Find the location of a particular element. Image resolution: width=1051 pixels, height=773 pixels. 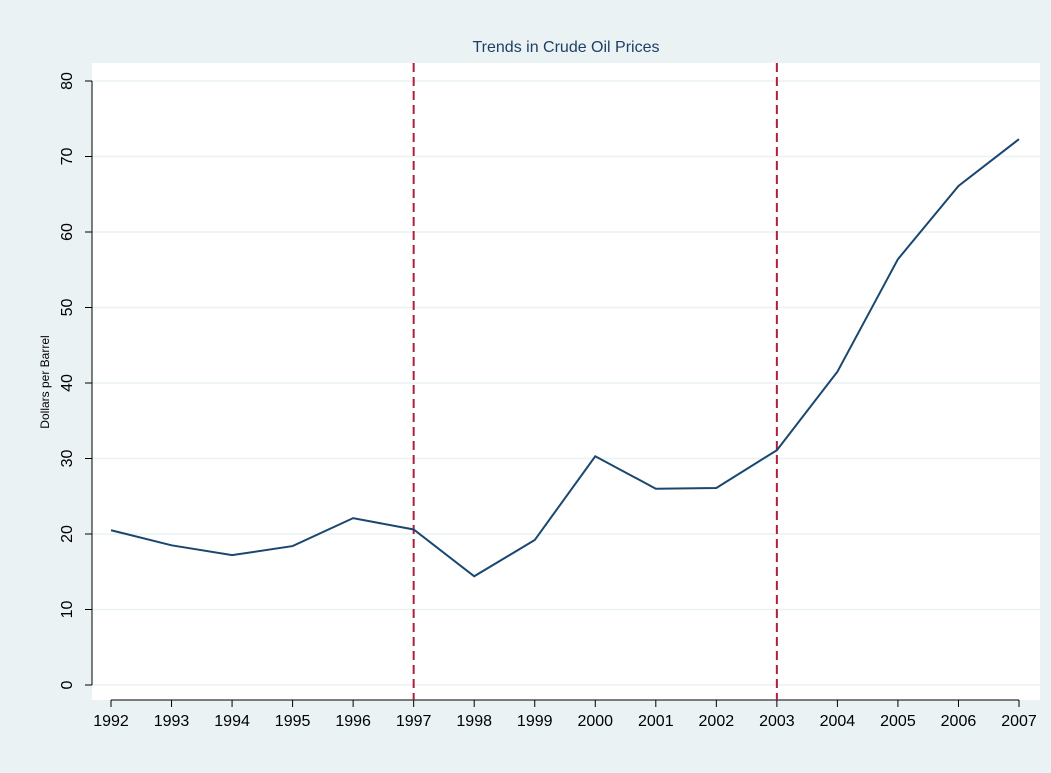

x-tick-label: 1997 is located at coordinates (414, 721).